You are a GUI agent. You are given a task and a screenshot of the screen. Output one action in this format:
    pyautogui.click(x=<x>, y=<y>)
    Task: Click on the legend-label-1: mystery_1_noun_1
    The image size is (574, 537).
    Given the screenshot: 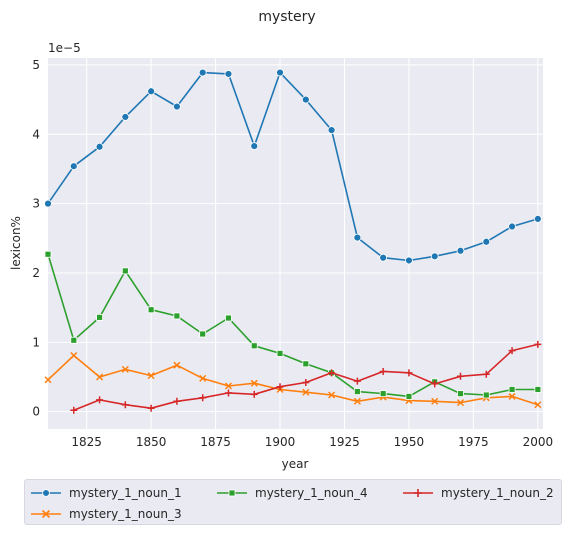 What is the action you would take?
    pyautogui.click(x=125, y=493)
    